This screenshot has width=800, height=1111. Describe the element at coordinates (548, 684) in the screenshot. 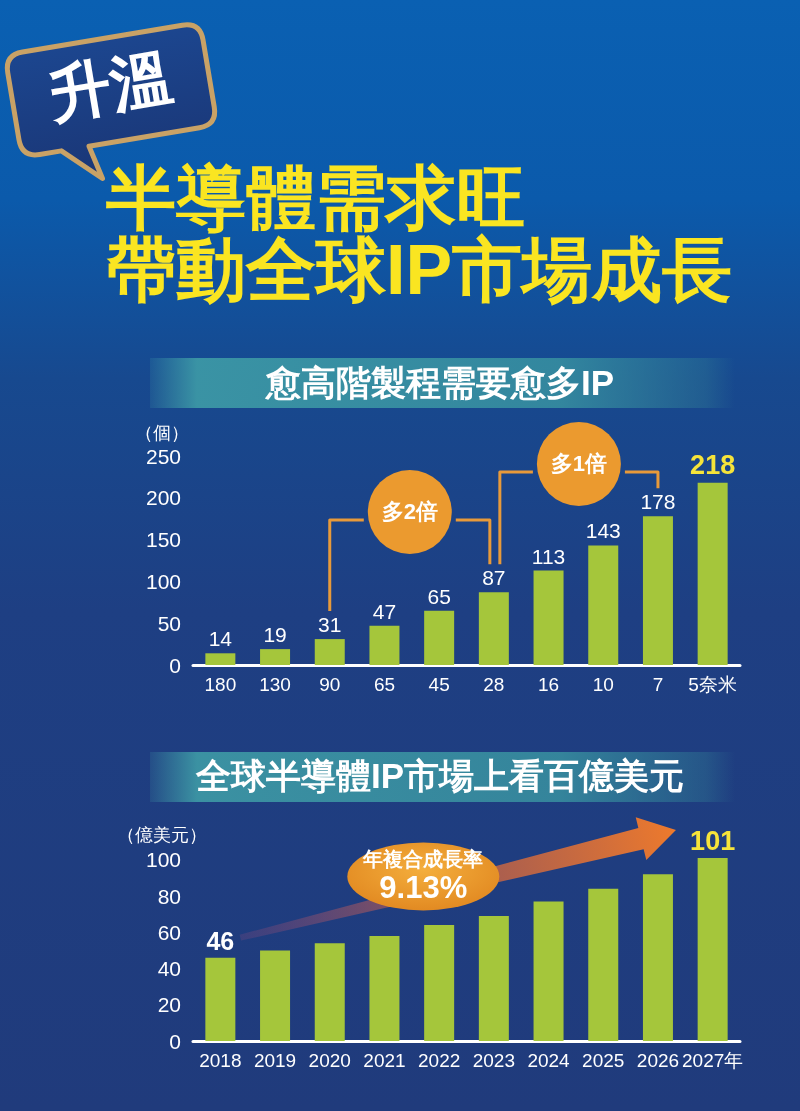

I see `x-tick-label: 16` at that location.